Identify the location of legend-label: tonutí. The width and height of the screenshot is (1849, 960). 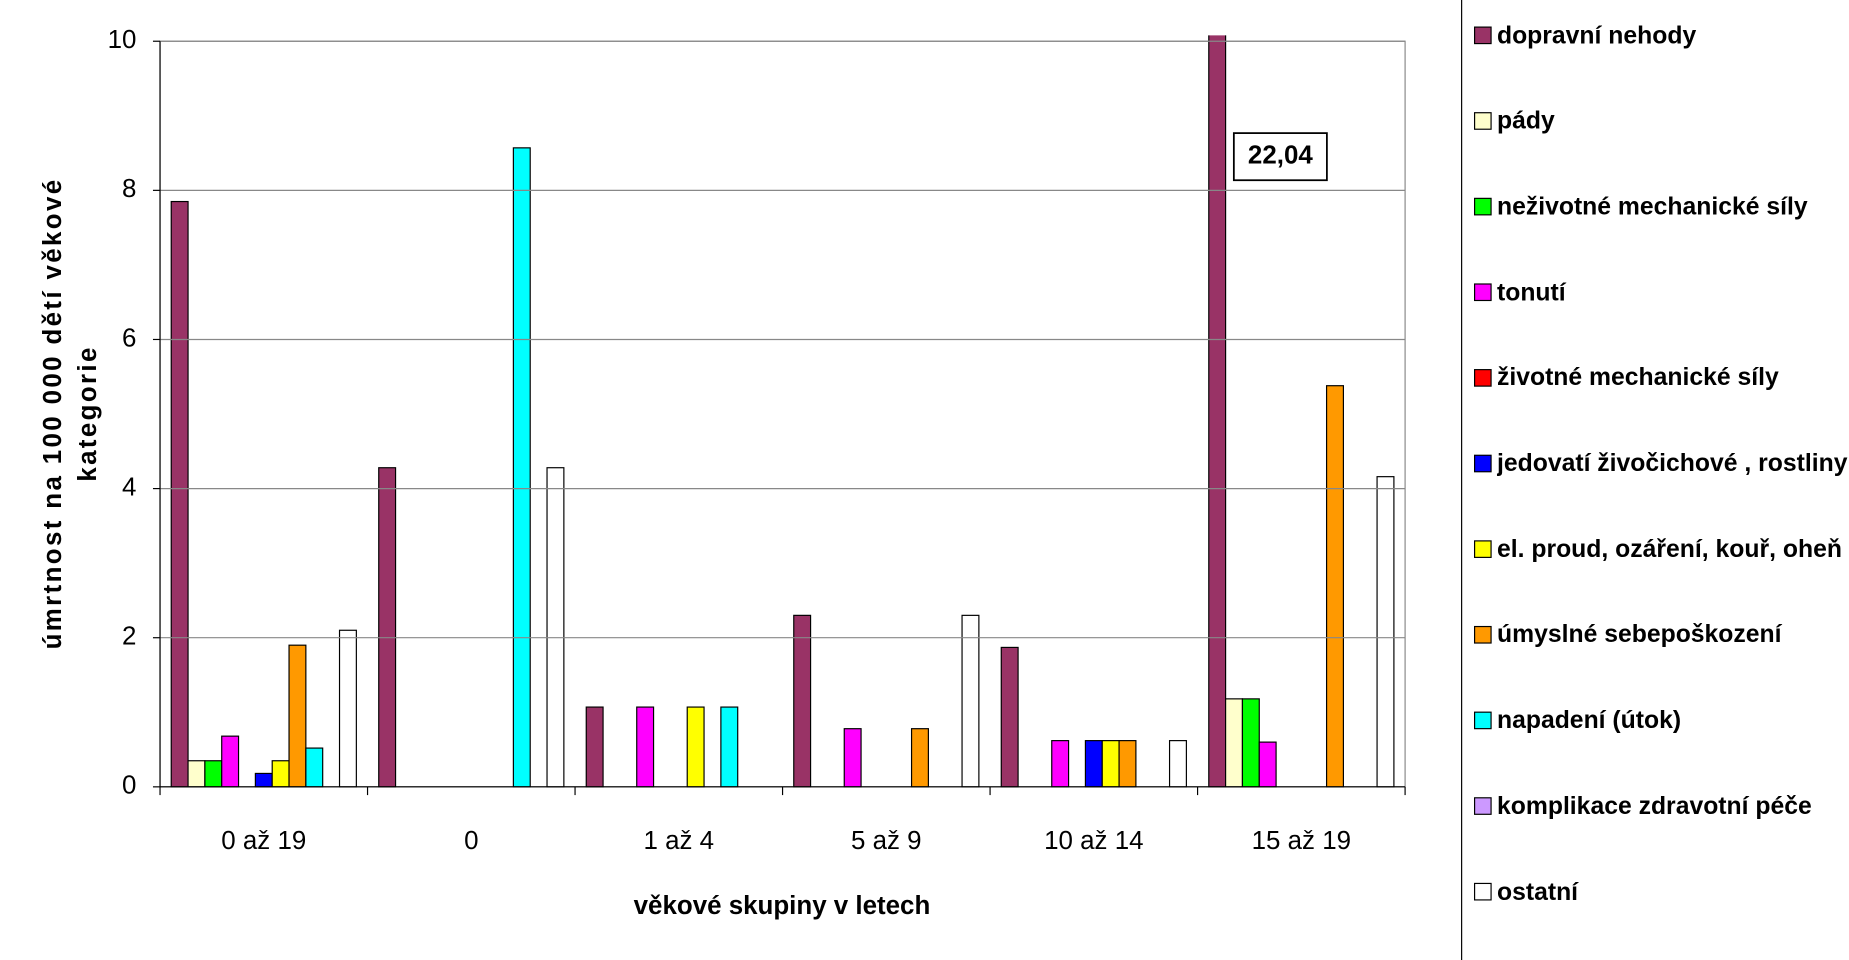
(1531, 292).